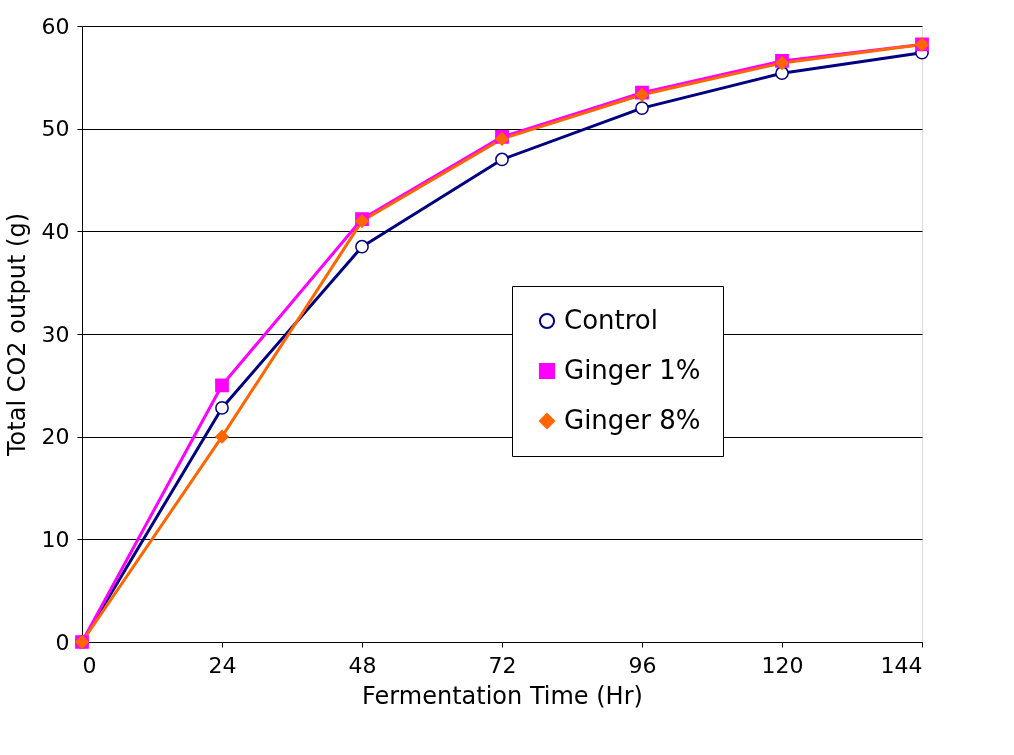 The height and width of the screenshot is (755, 1014). Describe the element at coordinates (502, 665) in the screenshot. I see `x-tick-label: 72` at that location.